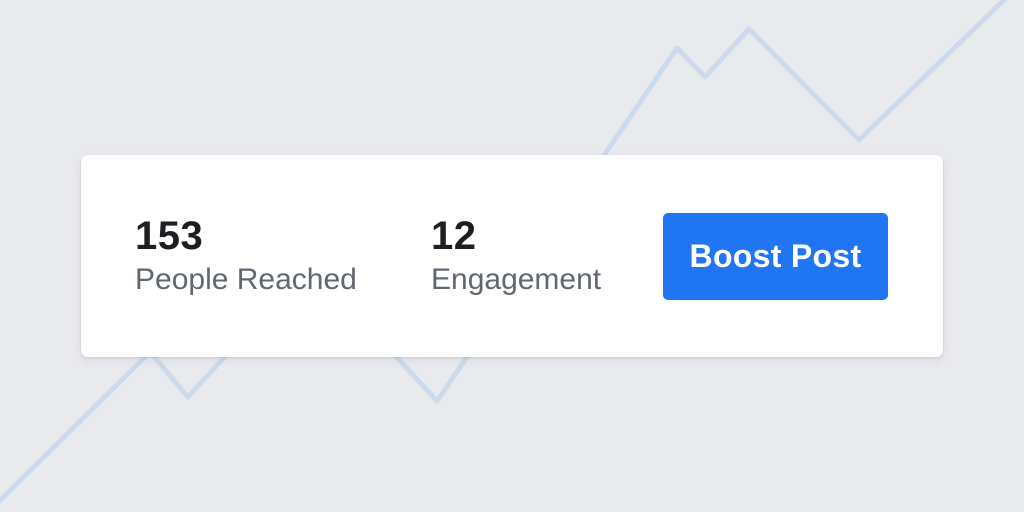  Describe the element at coordinates (283, 255) in the screenshot. I see `stat-people-reached: 153 People Reached` at that location.